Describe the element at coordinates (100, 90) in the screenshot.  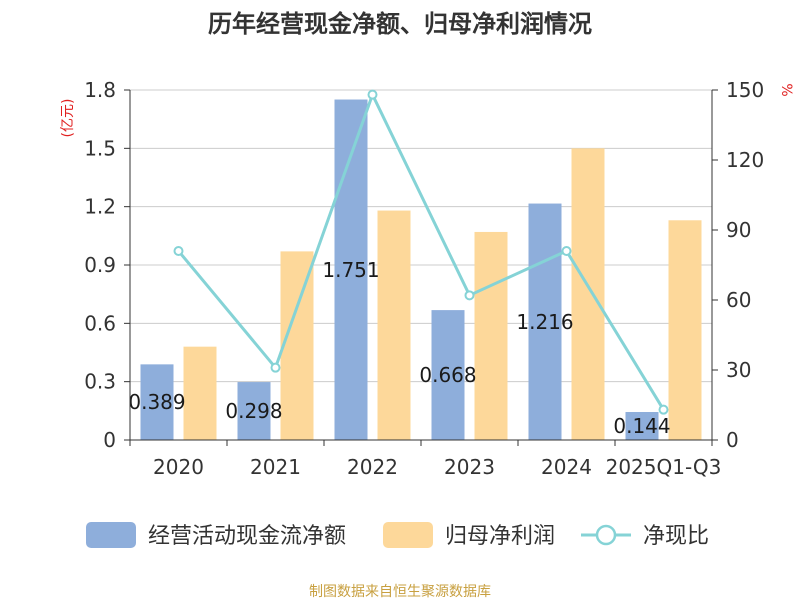
I see `left-axis-tick-label: 1.8` at that location.